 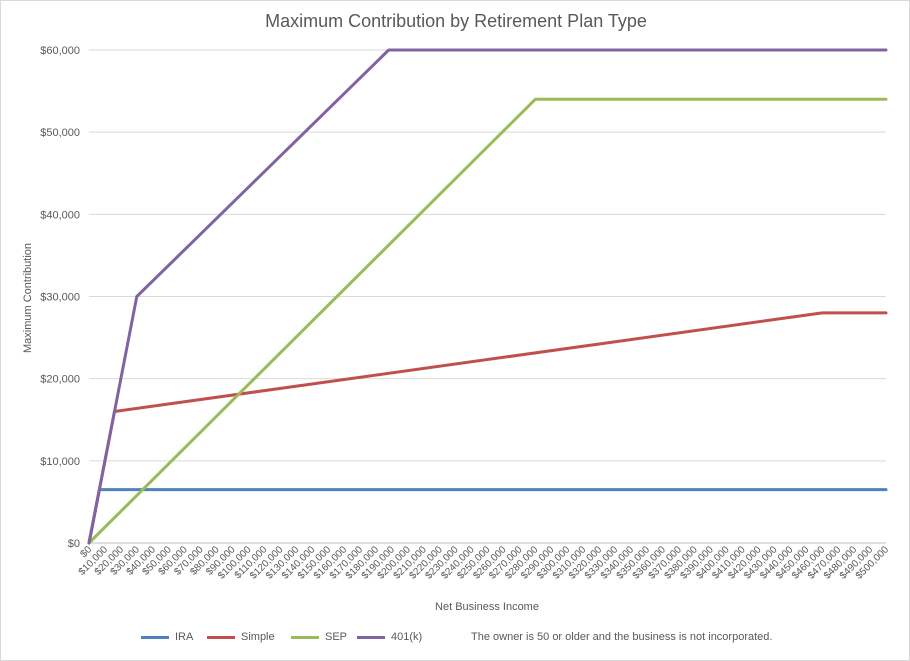 What do you see at coordinates (60, 380) in the screenshot?
I see `y-tick-label: $20,000` at bounding box center [60, 380].